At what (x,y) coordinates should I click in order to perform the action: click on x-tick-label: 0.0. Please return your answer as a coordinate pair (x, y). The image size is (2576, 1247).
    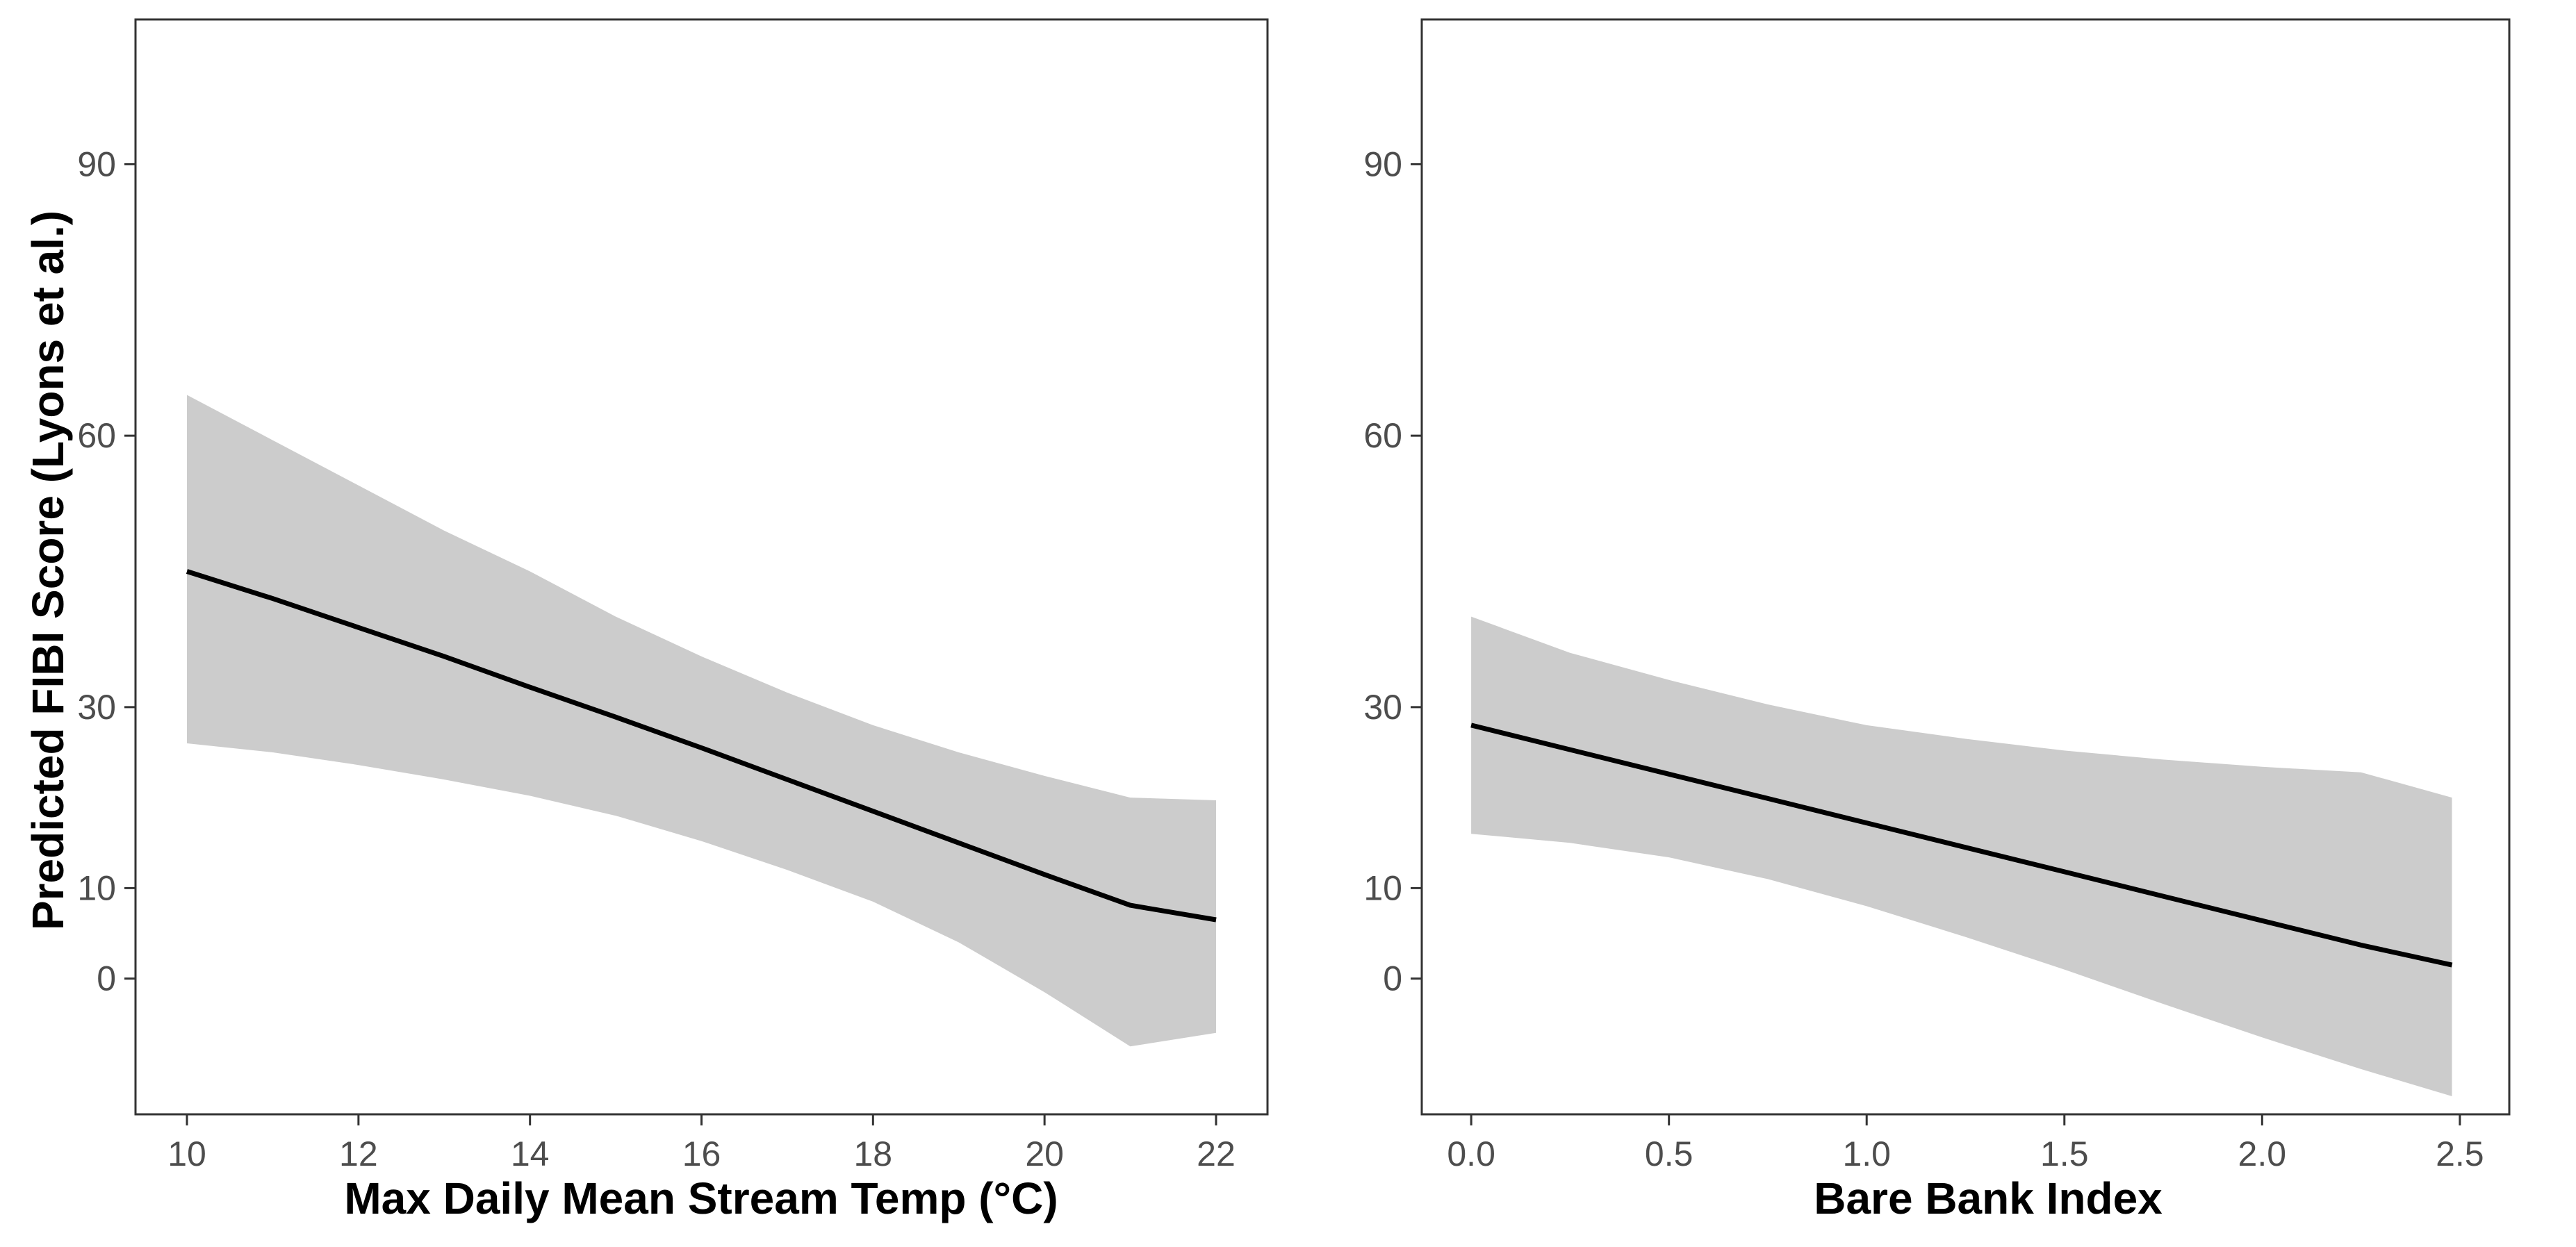
    Looking at the image, I should click on (1471, 1153).